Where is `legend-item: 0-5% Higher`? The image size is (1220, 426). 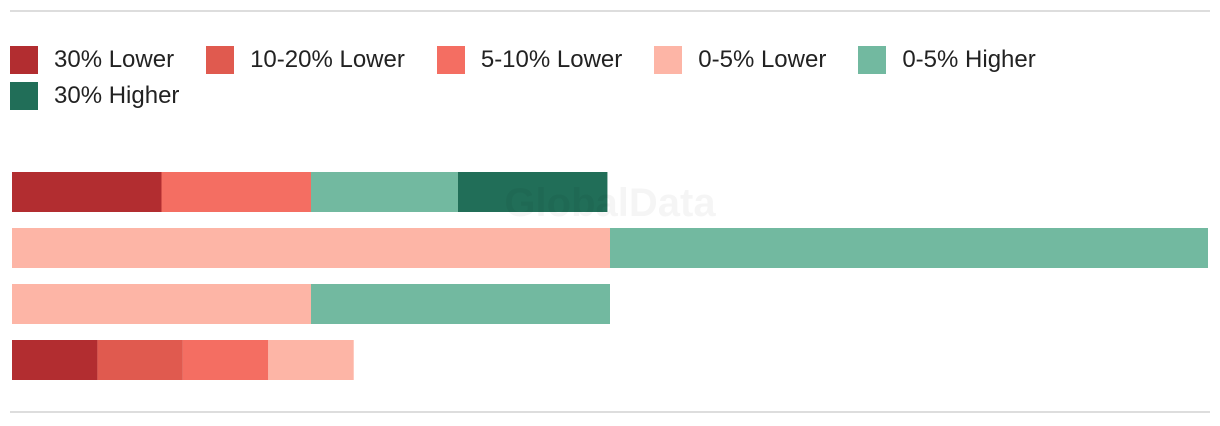
legend-item: 0-5% Higher is located at coordinates (947, 60).